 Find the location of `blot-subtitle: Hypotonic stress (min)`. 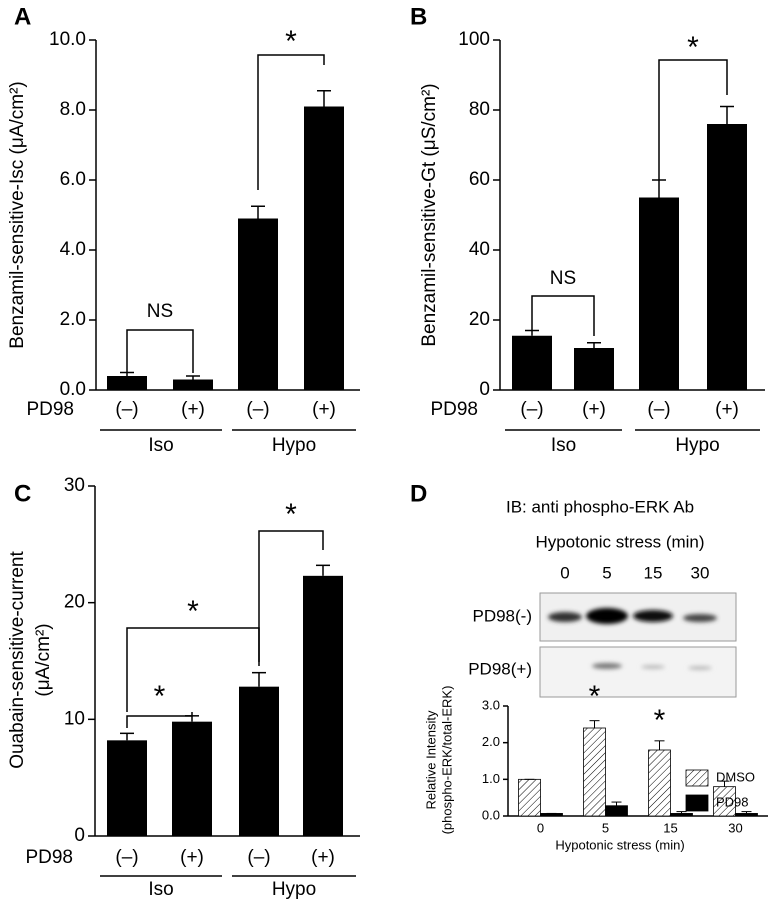

blot-subtitle: Hypotonic stress (min) is located at coordinates (619, 541).